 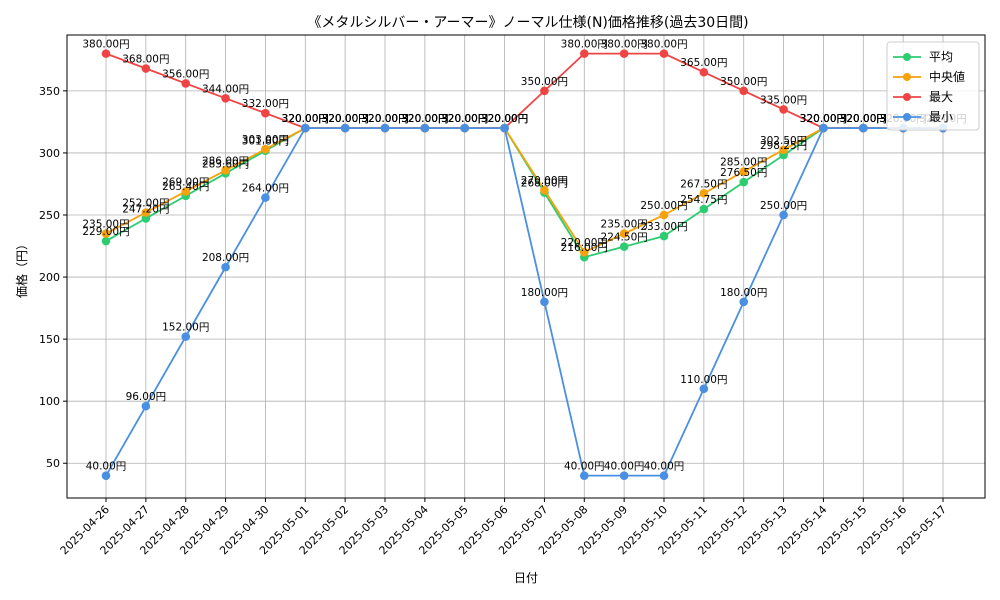 What do you see at coordinates (225, 89) in the screenshot?
I see `data-label: 344.00円` at bounding box center [225, 89].